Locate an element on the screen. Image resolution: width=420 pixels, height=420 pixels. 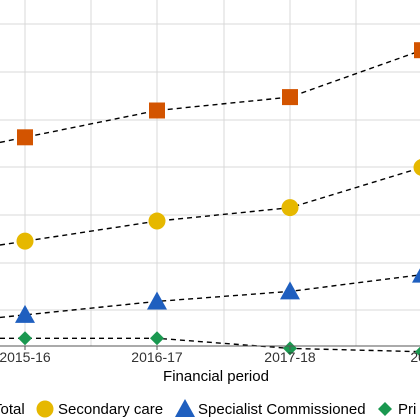
x-tick-label-1: 2016-17 is located at coordinates (157, 357).